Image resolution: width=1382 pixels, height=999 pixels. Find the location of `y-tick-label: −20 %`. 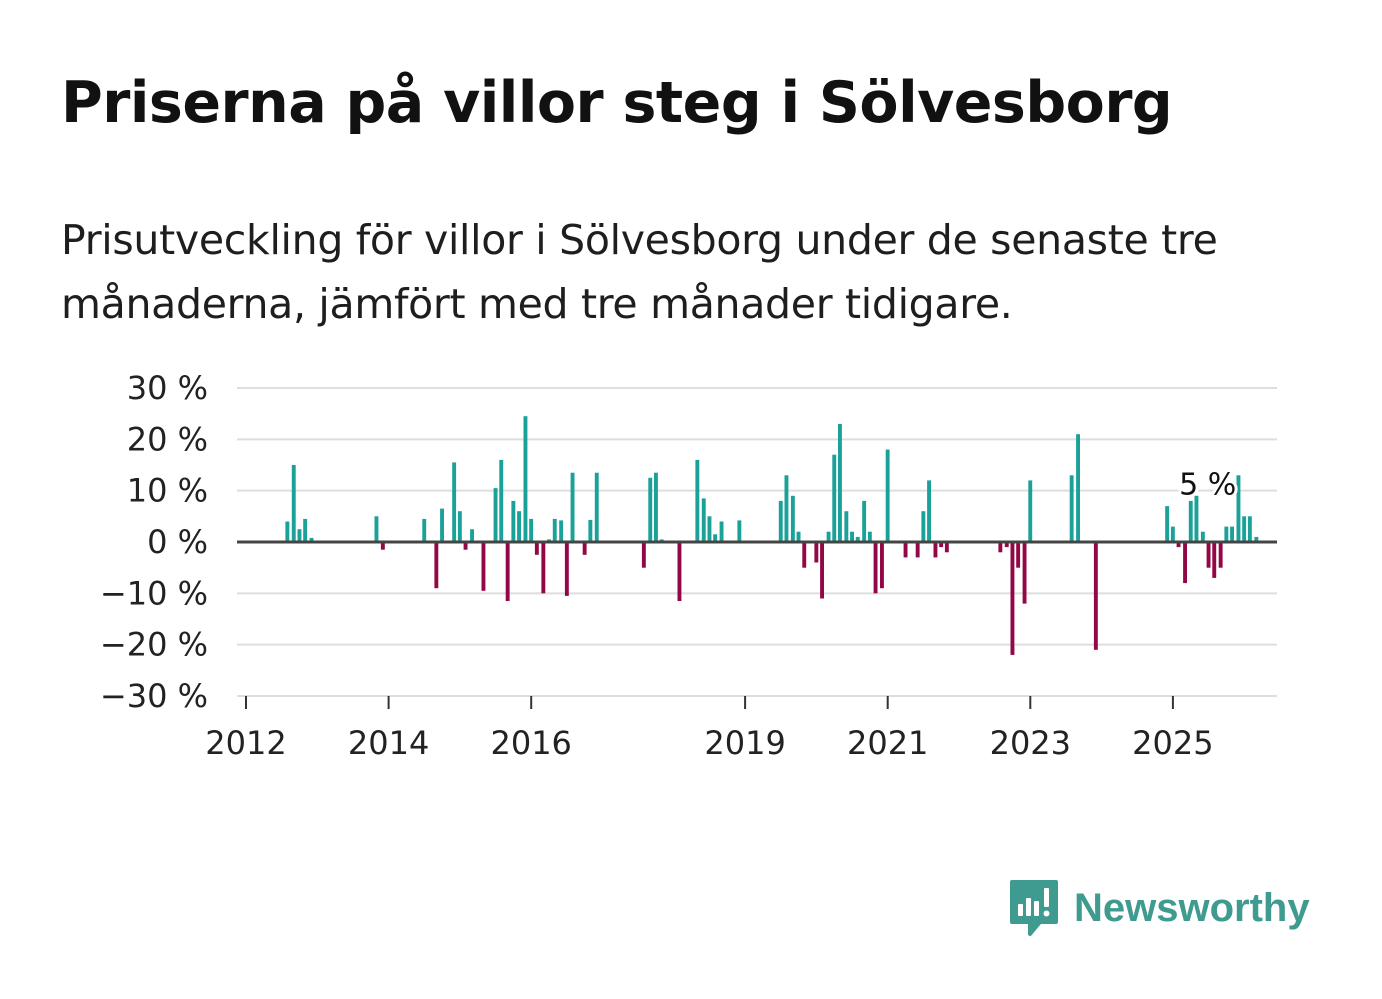

y-tick-label: −20 % is located at coordinates (154, 645).